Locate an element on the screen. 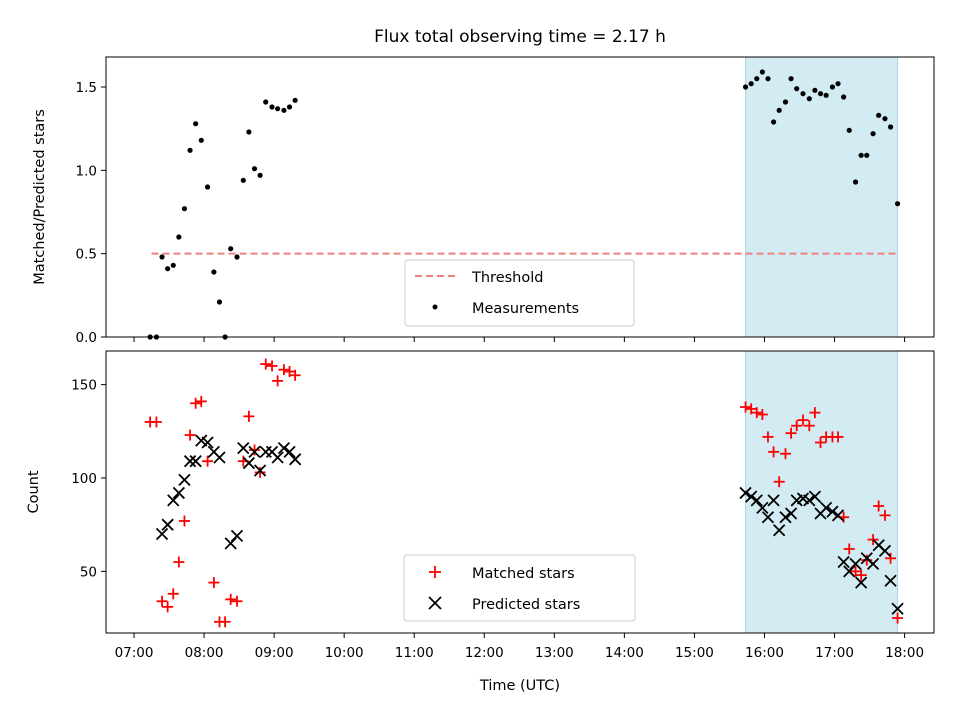  legend-predicted-label: Predicted stars is located at coordinates (526, 605).